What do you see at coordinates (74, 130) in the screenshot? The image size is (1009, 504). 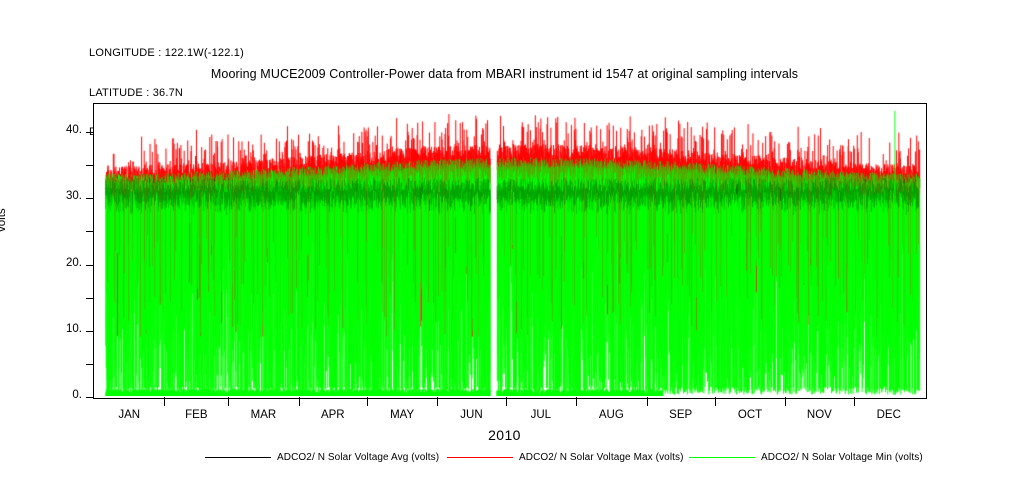 I see `y-tick-label: 40.` at bounding box center [74, 130].